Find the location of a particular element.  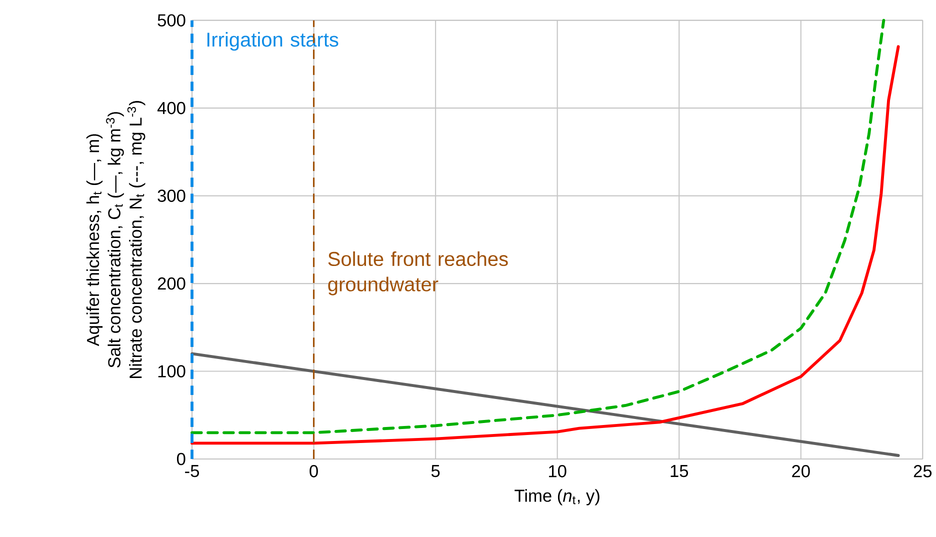

y-tick-label: 400 is located at coordinates (171, 108).